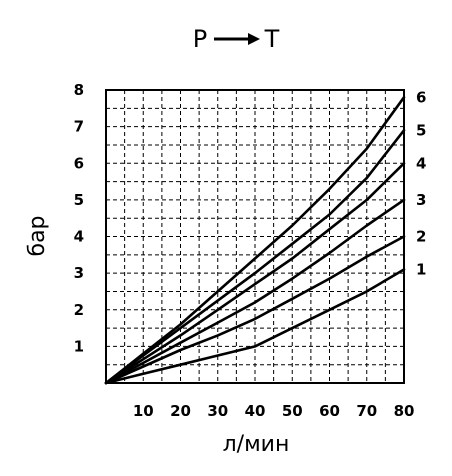 The height and width of the screenshot is (476, 452). I want to click on y-tick-label: 2, so click(79, 310).